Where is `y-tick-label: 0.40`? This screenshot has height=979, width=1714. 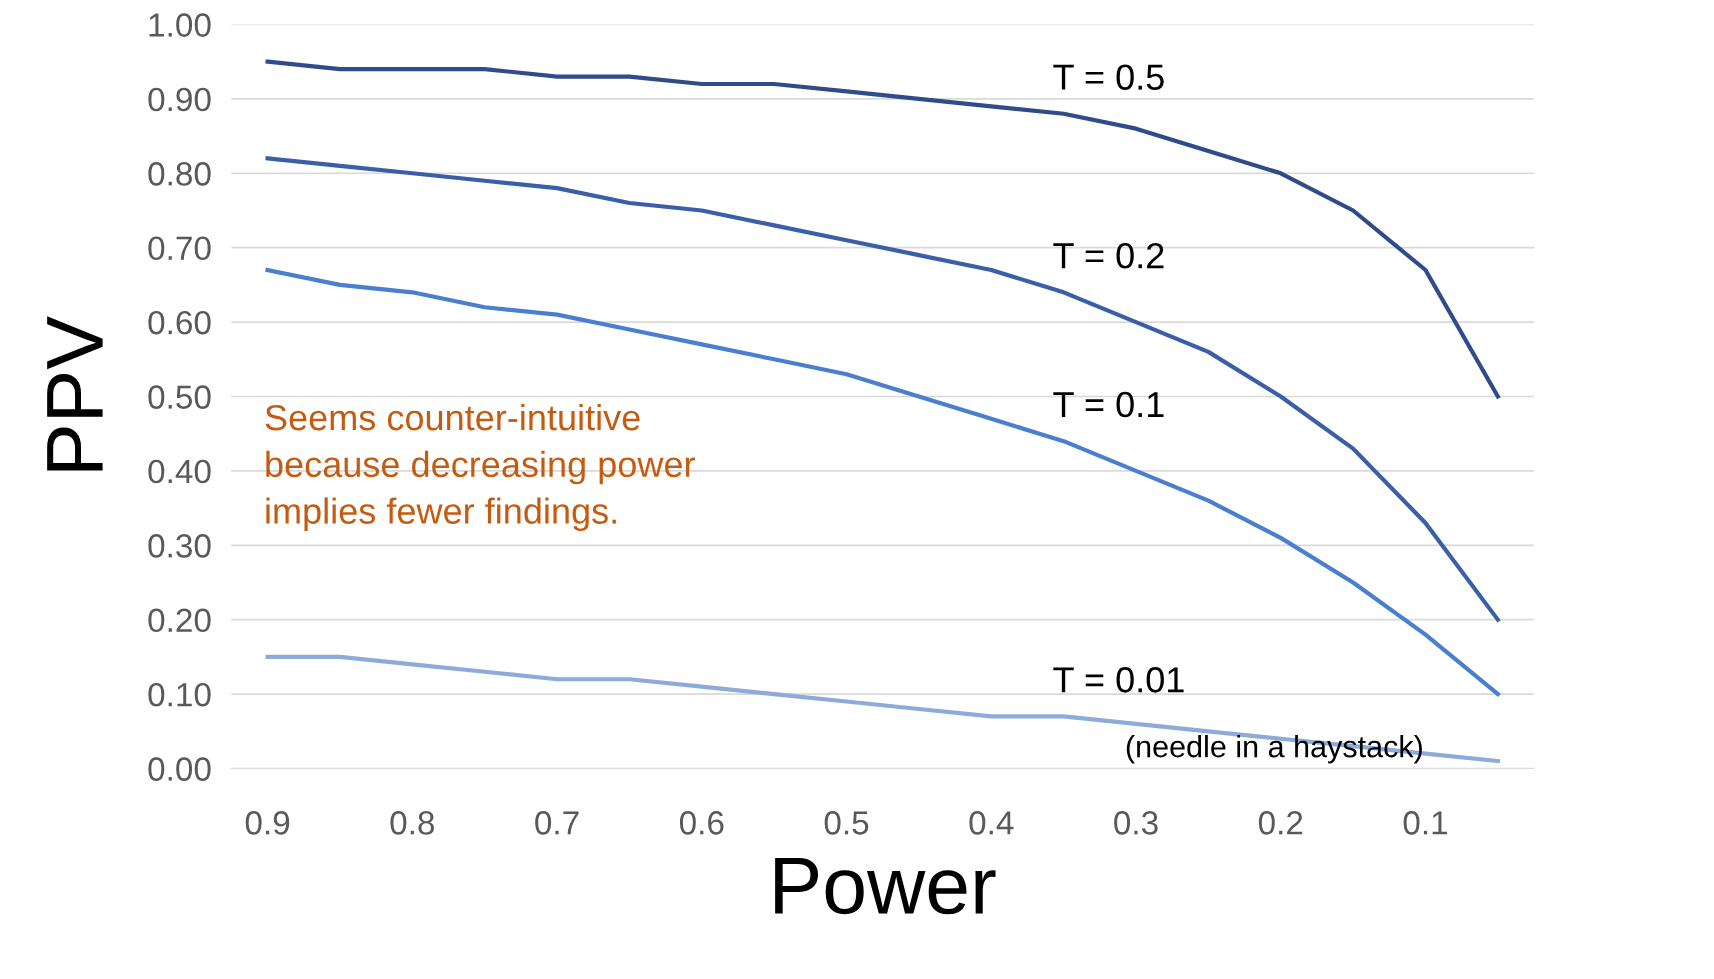 y-tick-label: 0.40 is located at coordinates (179, 471).